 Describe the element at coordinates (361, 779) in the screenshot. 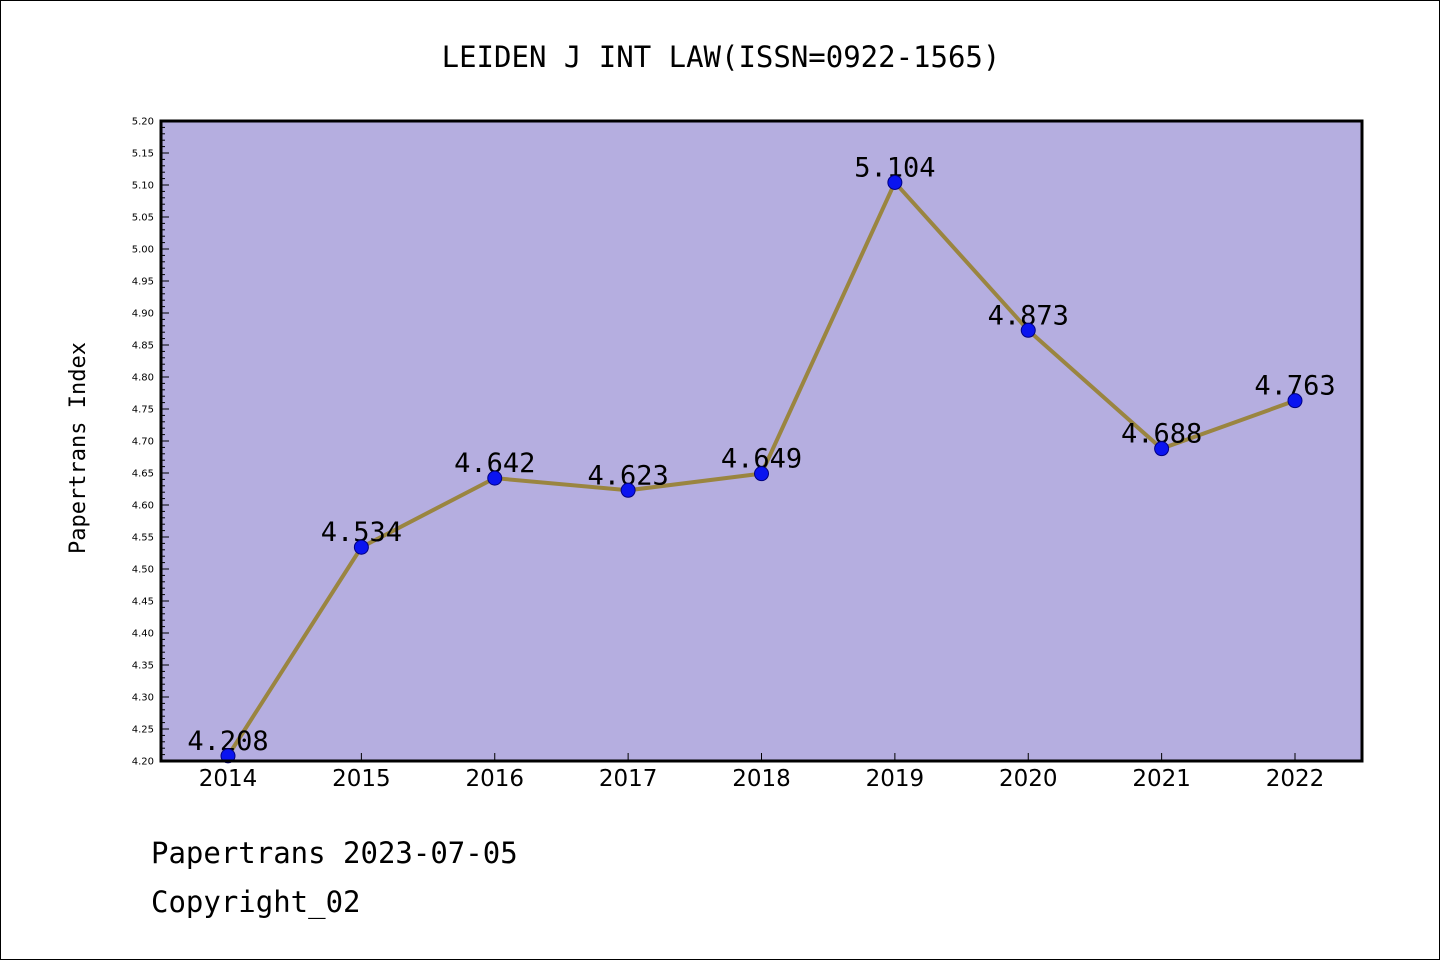

I see `x-tick-label: 2015` at that location.